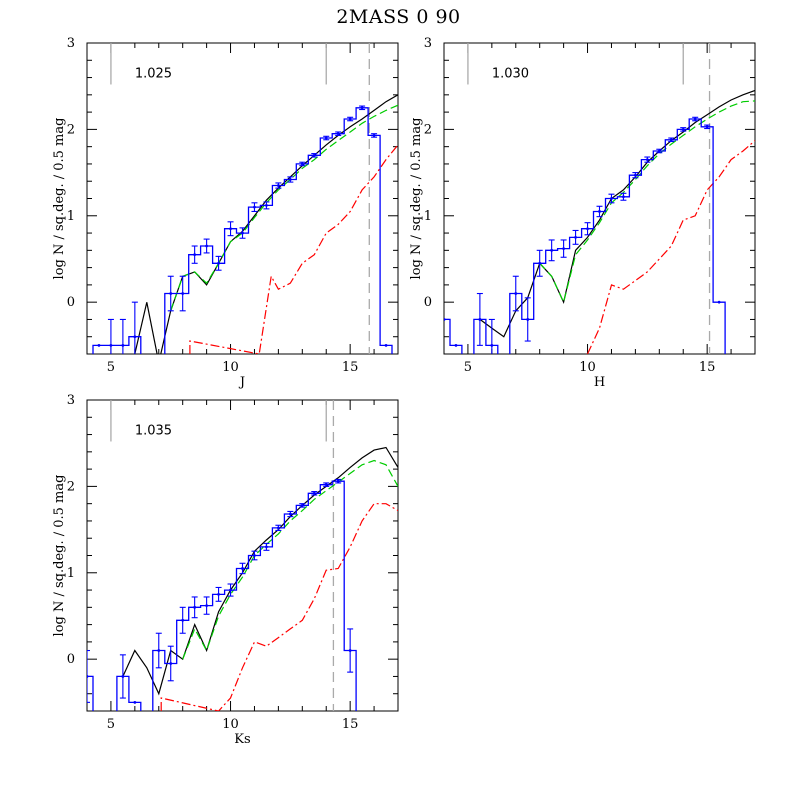 The height and width of the screenshot is (797, 797). Describe the element at coordinates (153, 74) in the screenshot. I see `panel-annotation: 1.025` at that location.